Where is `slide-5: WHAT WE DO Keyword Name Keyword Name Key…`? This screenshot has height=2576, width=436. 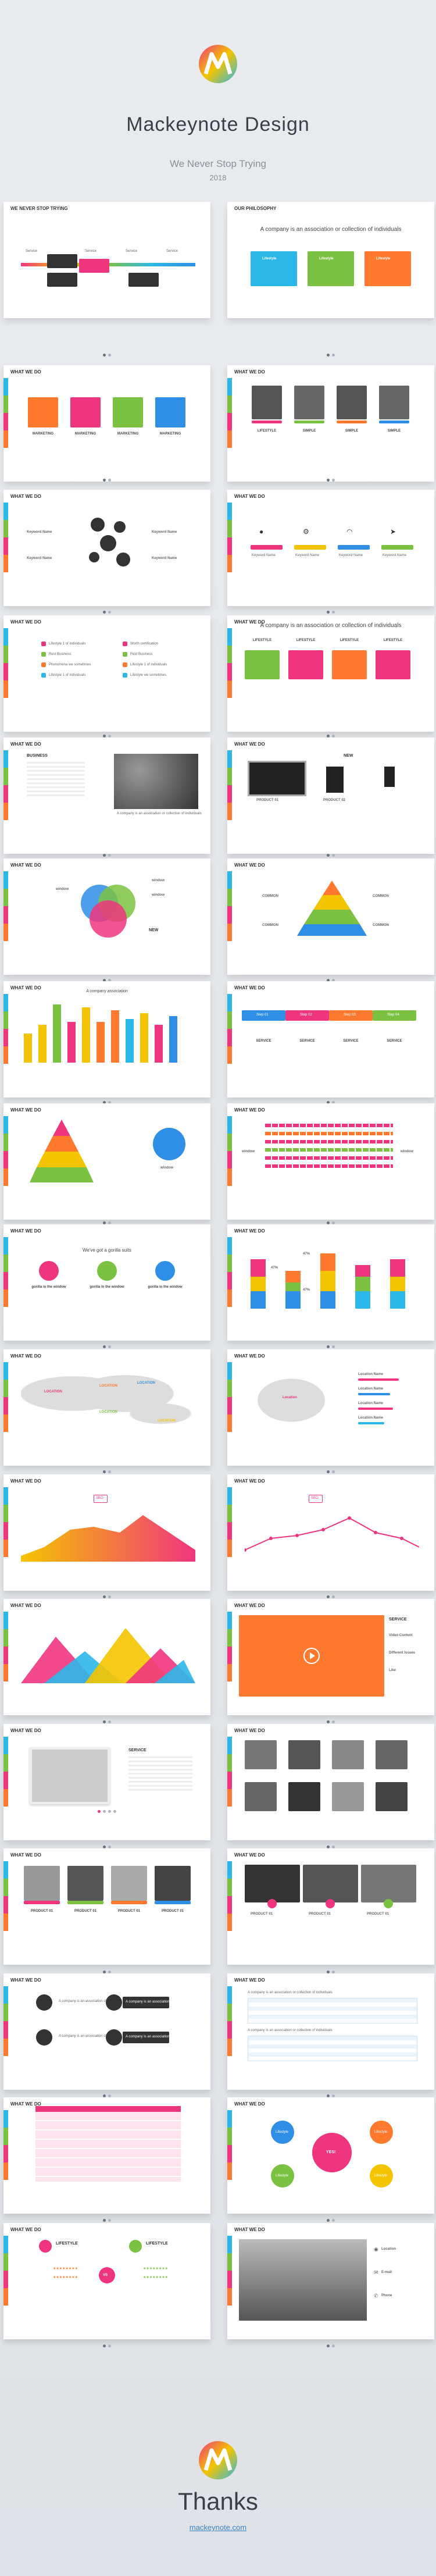
slide-5: WHAT WE DO Keyword Name Keyword Name Key… is located at coordinates (106, 548).